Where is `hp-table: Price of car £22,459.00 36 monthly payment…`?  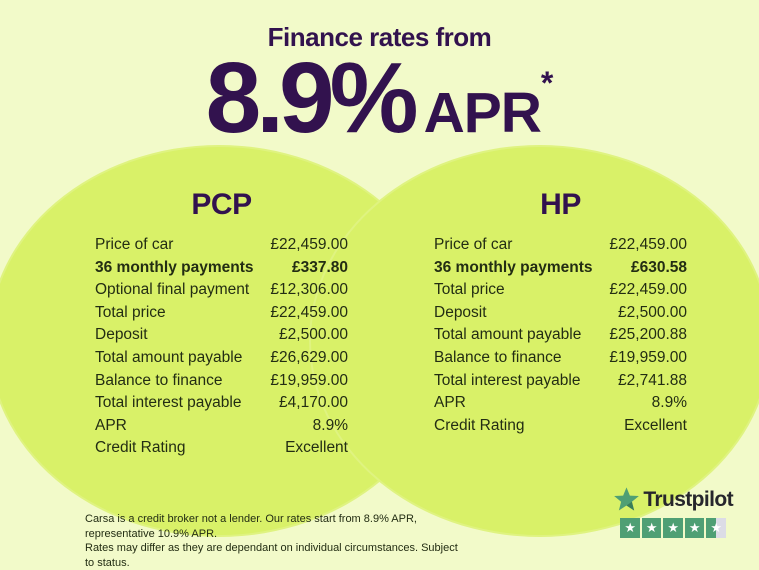
hp-table: Price of car £22,459.00 36 monthly payment… is located at coordinates (560, 337).